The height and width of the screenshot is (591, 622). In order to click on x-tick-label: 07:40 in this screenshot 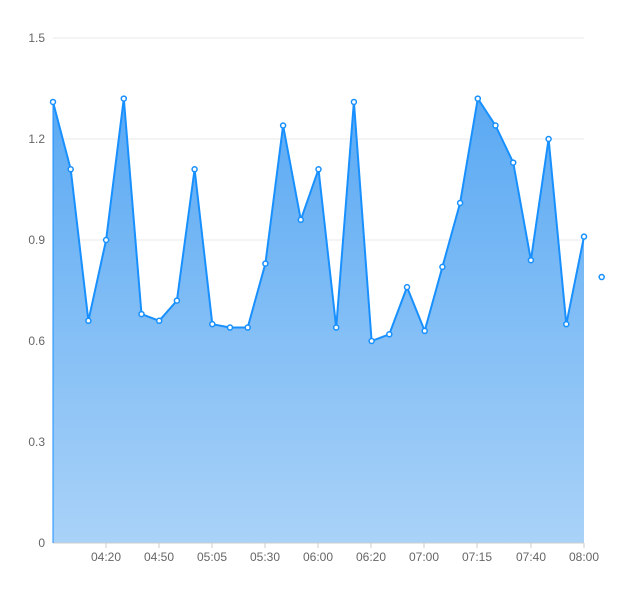, I will do `click(531, 557)`.